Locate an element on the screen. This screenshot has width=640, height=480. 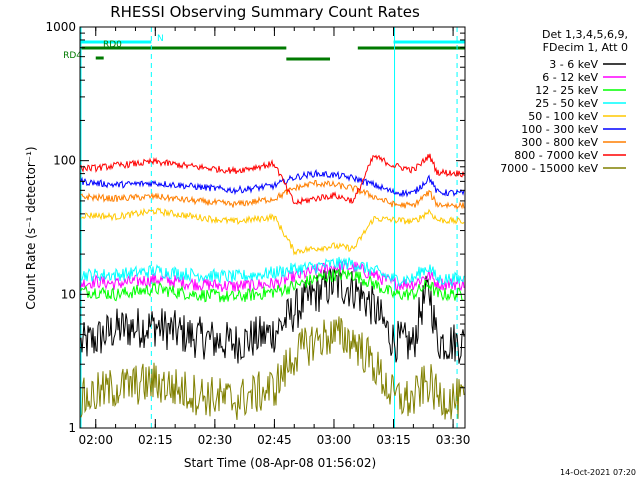
flag-label: RD4 is located at coordinates (72, 56).